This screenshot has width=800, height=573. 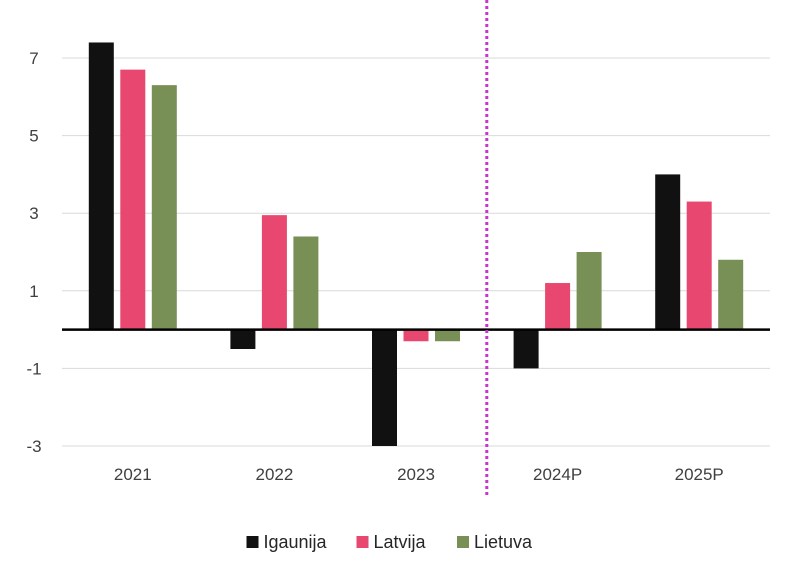 I want to click on x-tick-label: 2025P, so click(x=699, y=474).